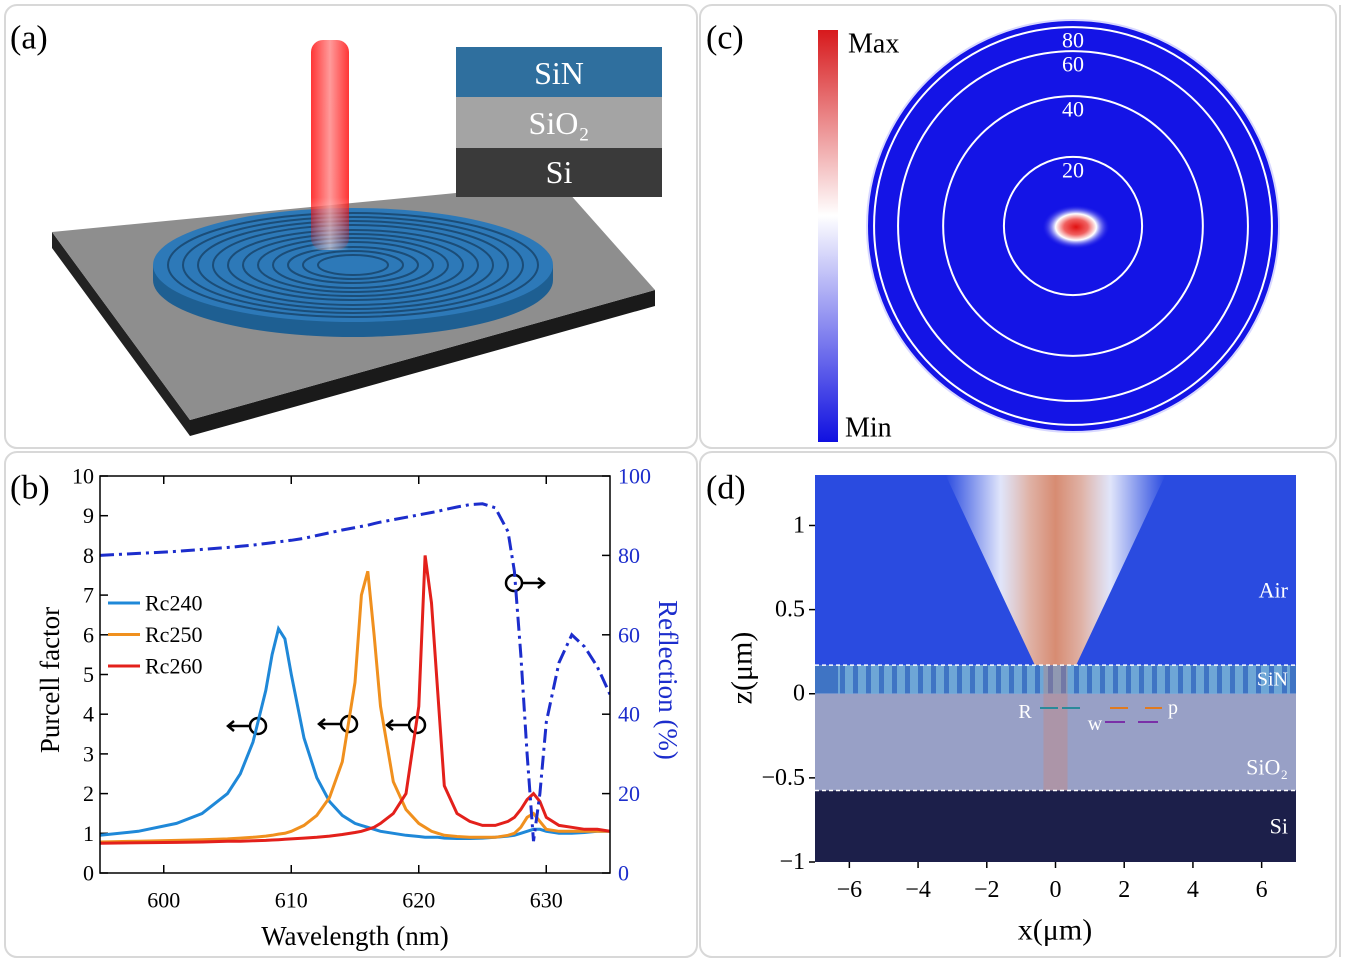 The height and width of the screenshot is (966, 1345). What do you see at coordinates (742, 668) in the screenshot?
I see `y-axis-label: z(μm)` at bounding box center [742, 668].